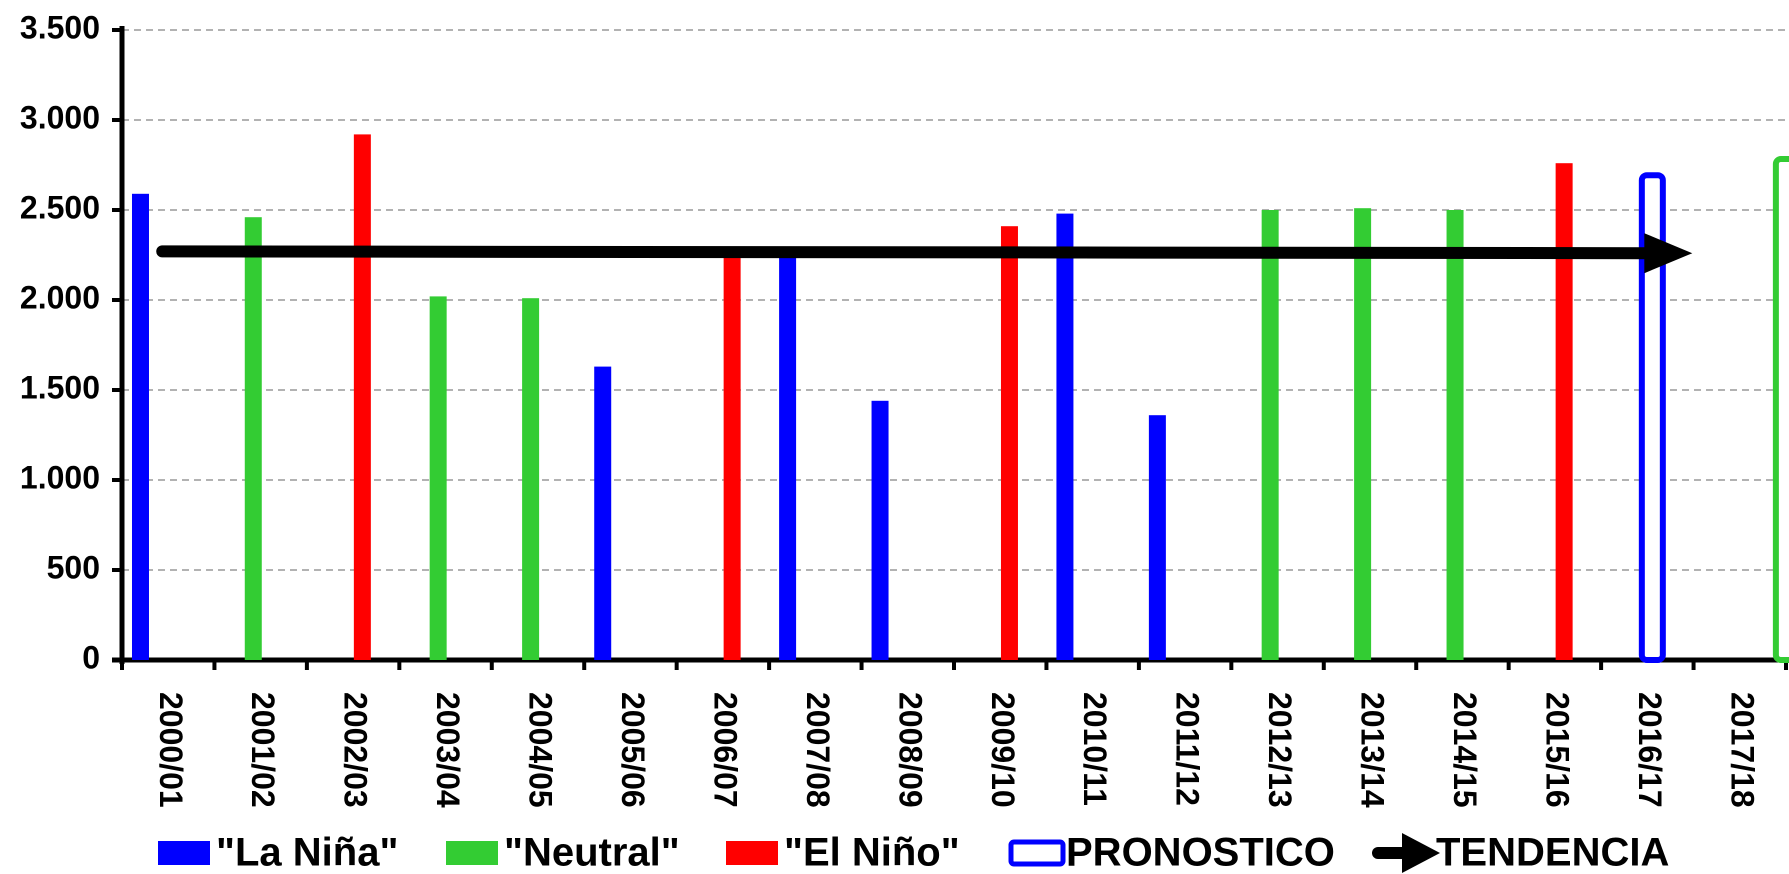  What do you see at coordinates (872, 852) in the screenshot?
I see `legend-label: "El Niño"` at bounding box center [872, 852].